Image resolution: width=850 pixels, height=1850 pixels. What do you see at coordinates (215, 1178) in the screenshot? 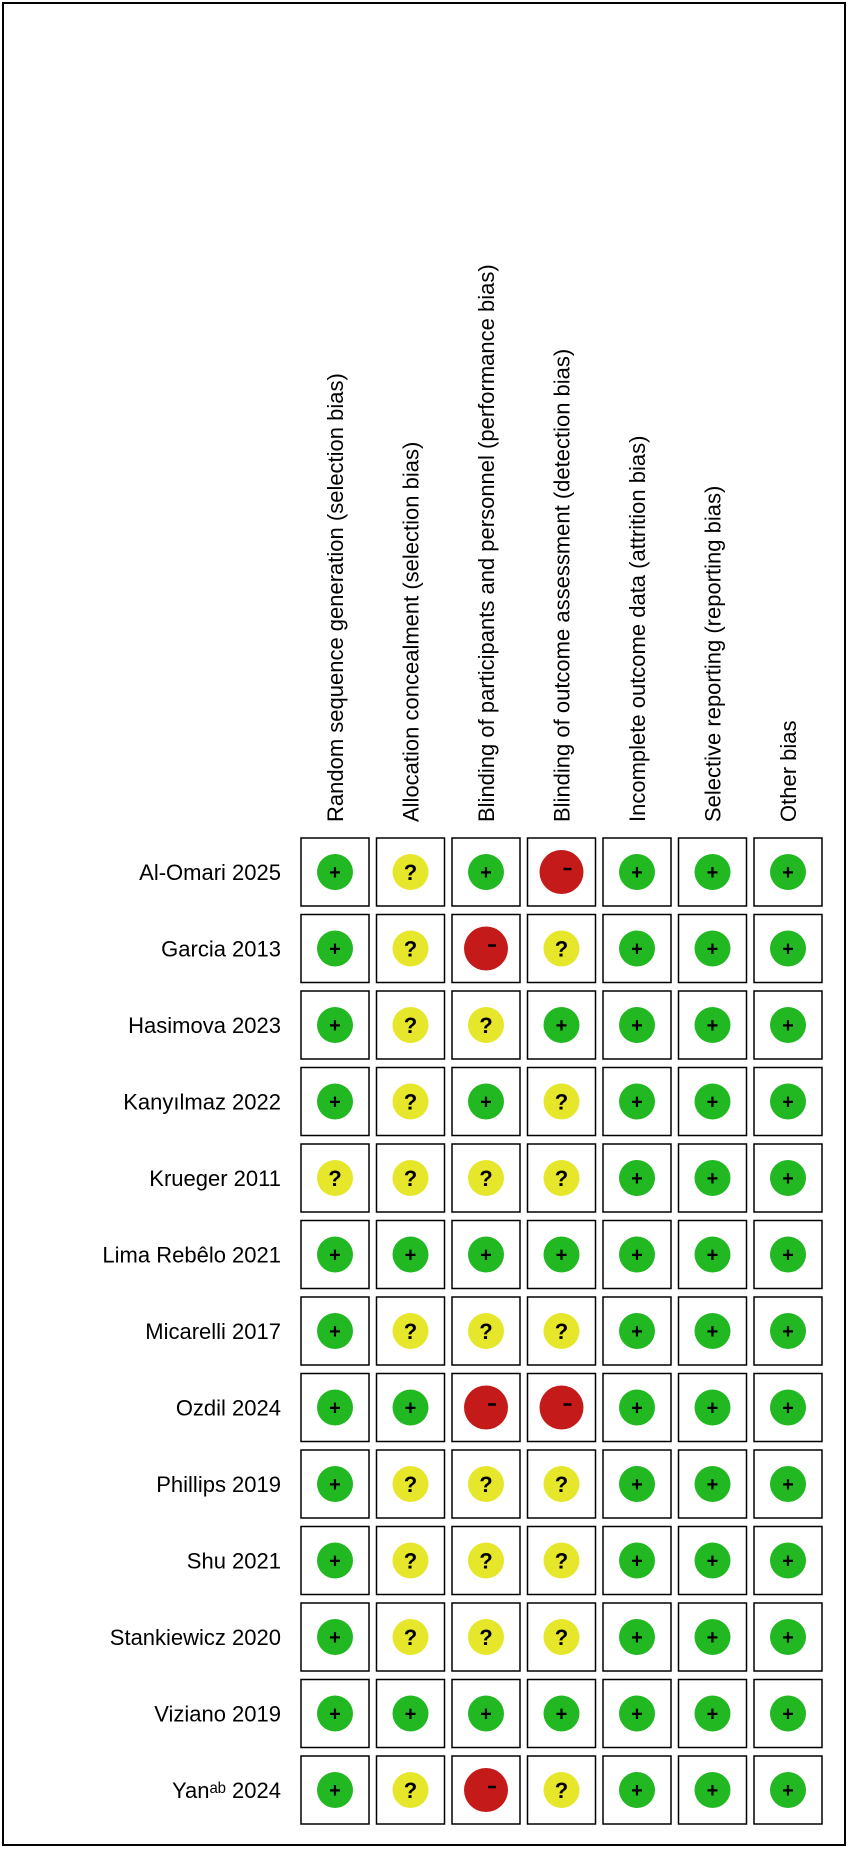
I see `study-label: Krueger 2011` at bounding box center [215, 1178].